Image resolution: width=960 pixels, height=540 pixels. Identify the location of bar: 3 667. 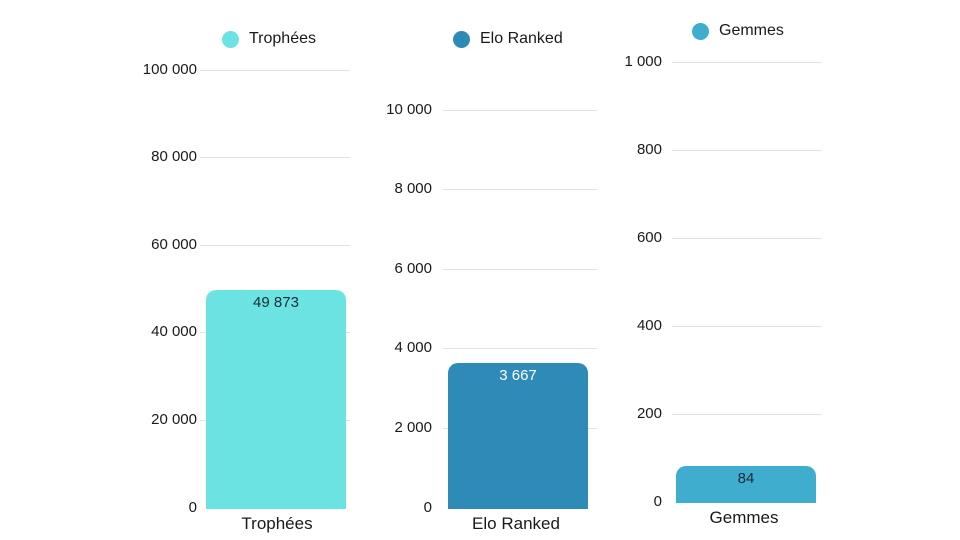
(518, 436).